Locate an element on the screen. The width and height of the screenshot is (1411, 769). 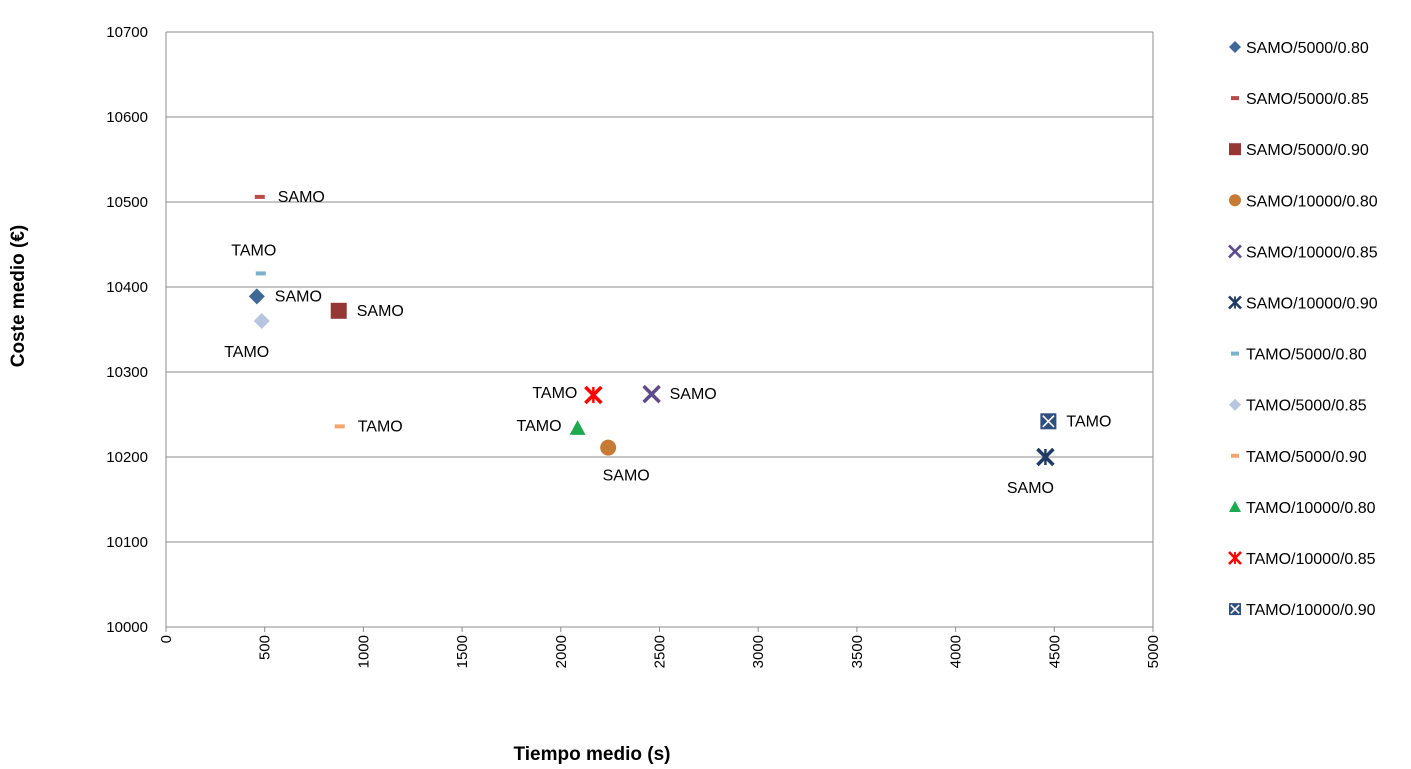
y-tick-label: 10600 is located at coordinates (127, 117).